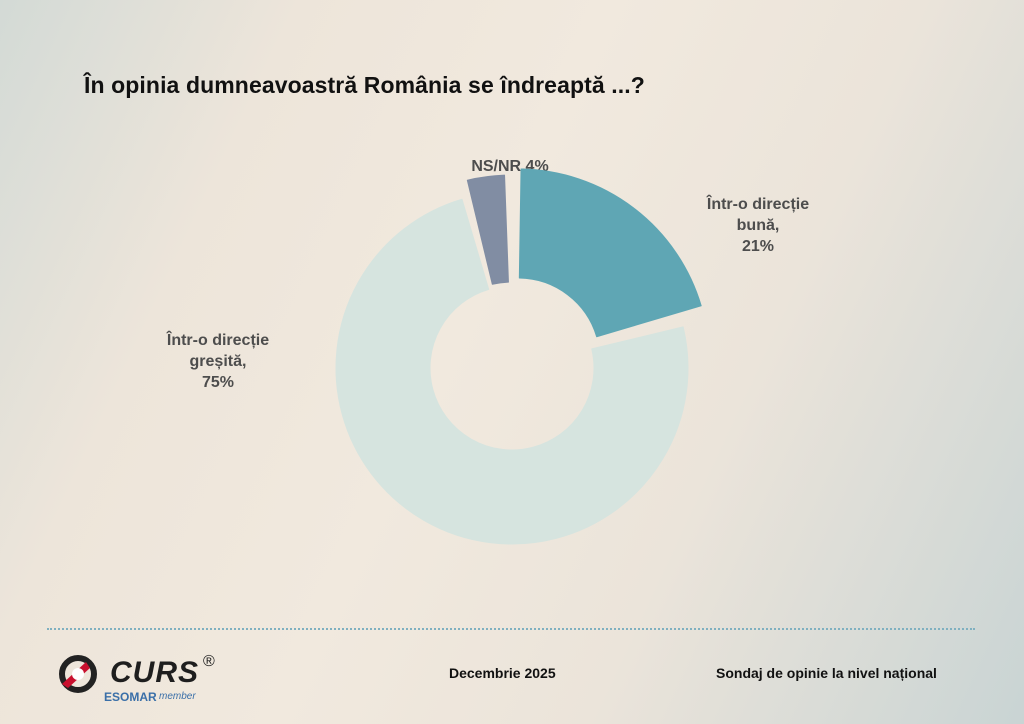  Describe the element at coordinates (130, 697) in the screenshot. I see `esomar-label: ESOMAR` at that location.